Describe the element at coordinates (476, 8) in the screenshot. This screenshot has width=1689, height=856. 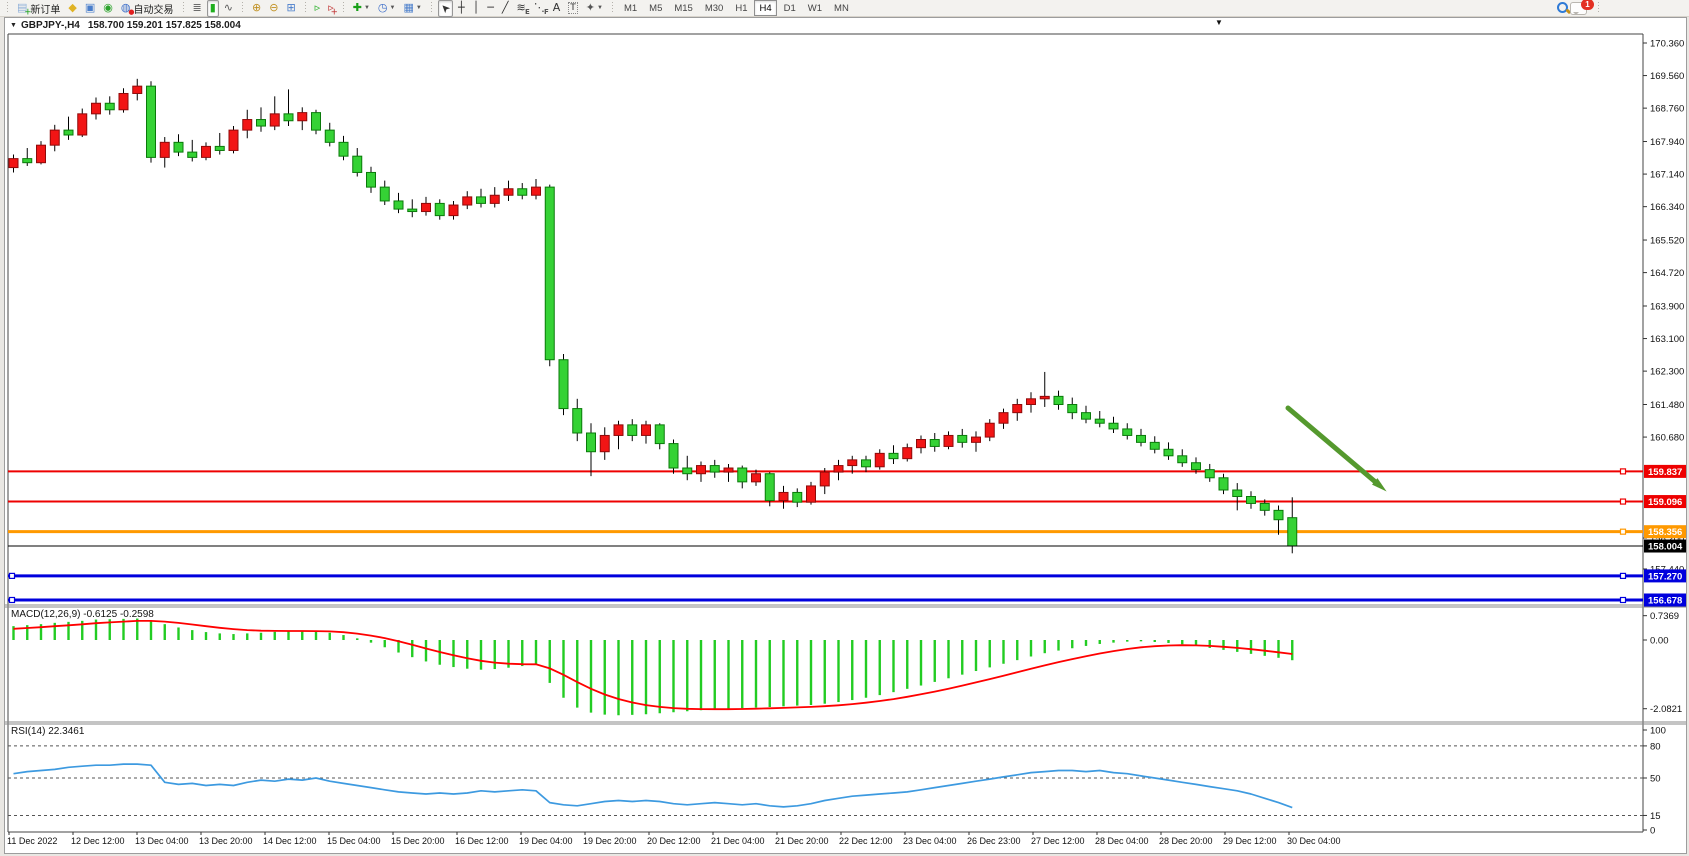
I see `vertical-line-button: │` at that location.